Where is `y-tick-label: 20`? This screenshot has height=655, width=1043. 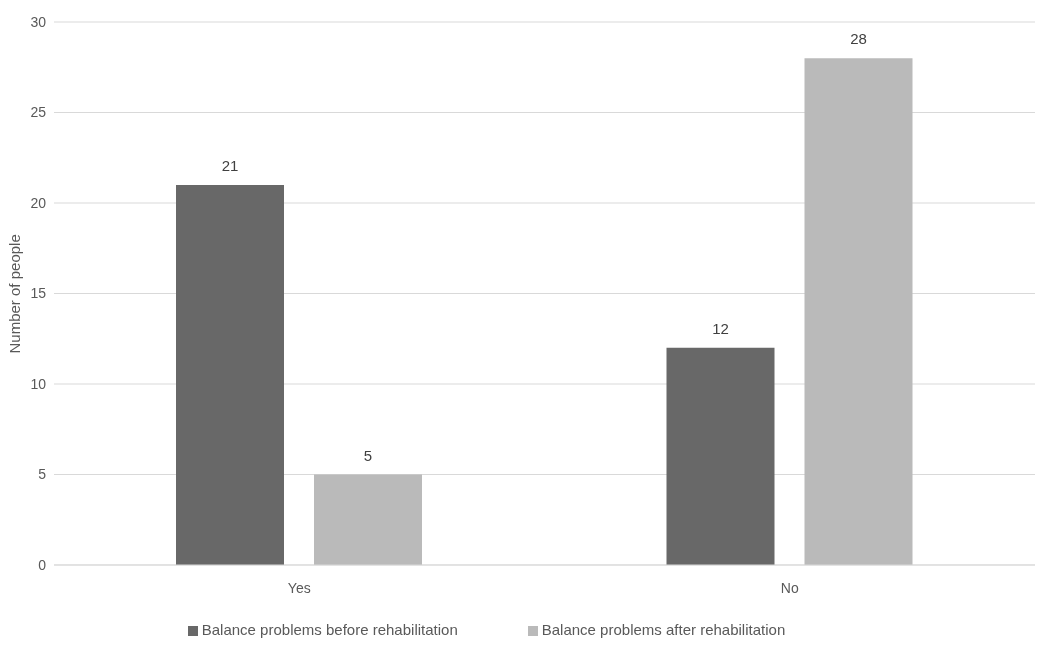 y-tick-label: 20 is located at coordinates (38, 202).